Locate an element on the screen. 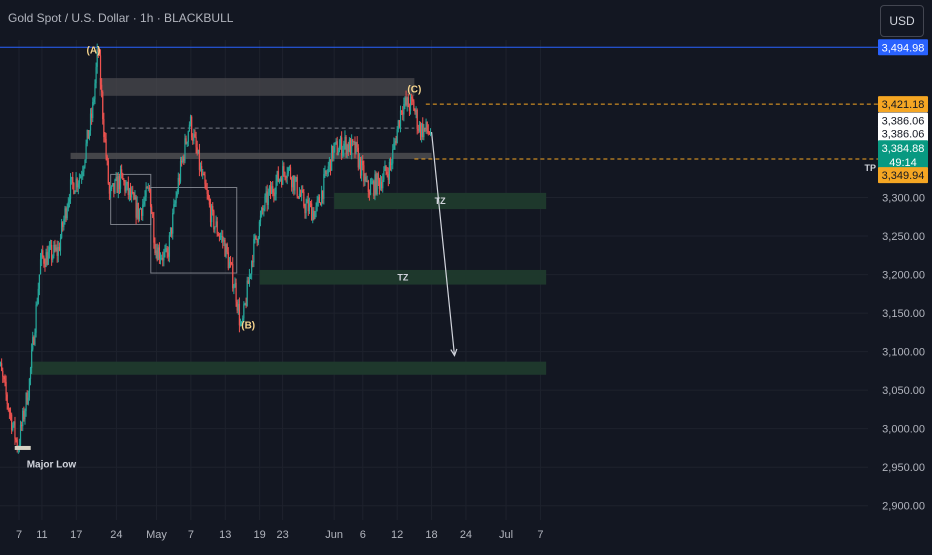  currency-button: USD is located at coordinates (902, 21).